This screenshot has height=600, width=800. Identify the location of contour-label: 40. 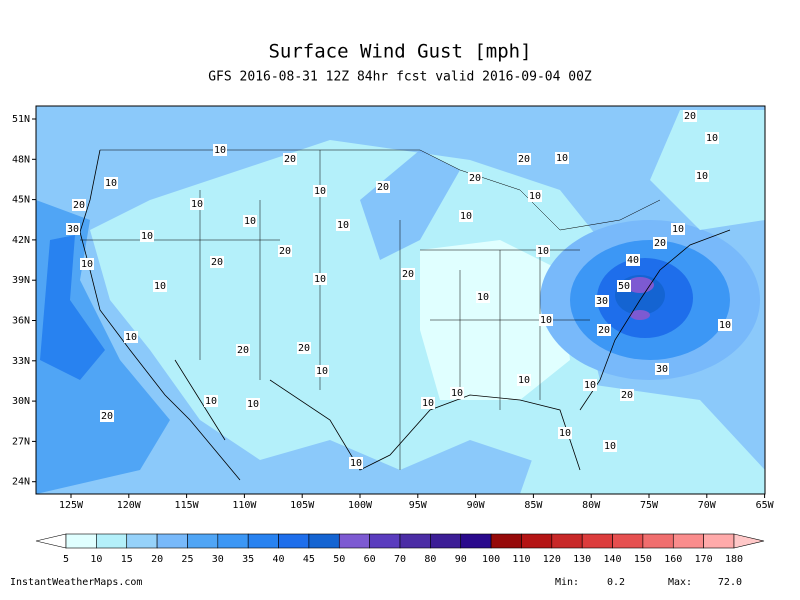
(633, 260).